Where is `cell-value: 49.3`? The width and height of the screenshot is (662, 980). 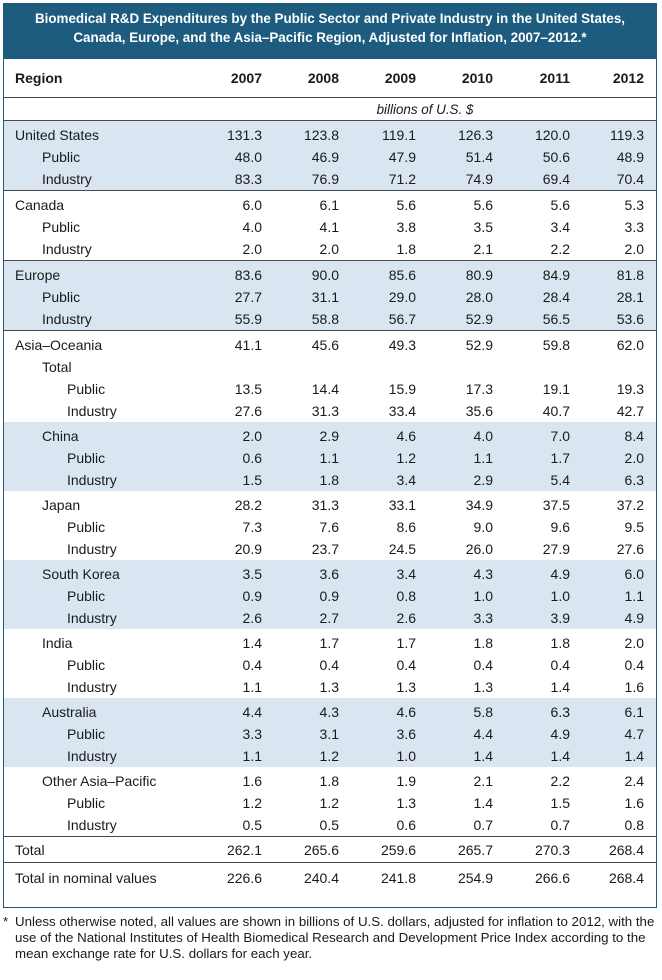
cell-value: 49.3 is located at coordinates (402, 345).